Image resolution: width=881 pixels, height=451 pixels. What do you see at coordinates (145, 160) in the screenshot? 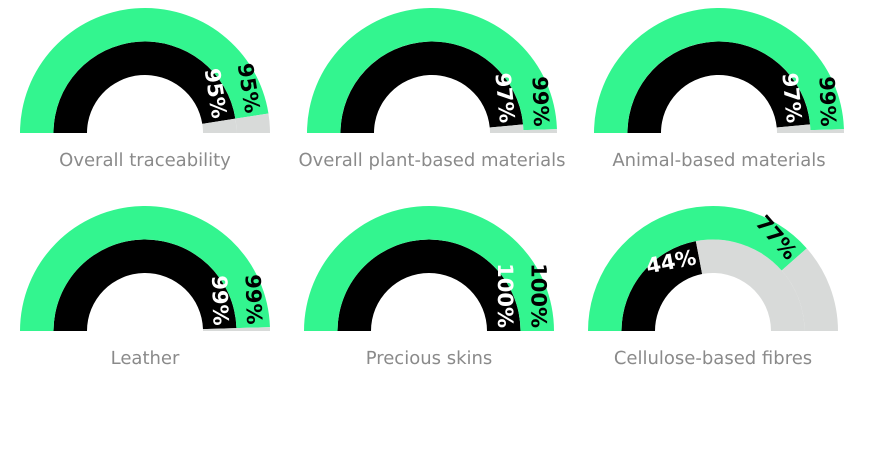
I see `text: Overall traceability` at bounding box center [145, 160].